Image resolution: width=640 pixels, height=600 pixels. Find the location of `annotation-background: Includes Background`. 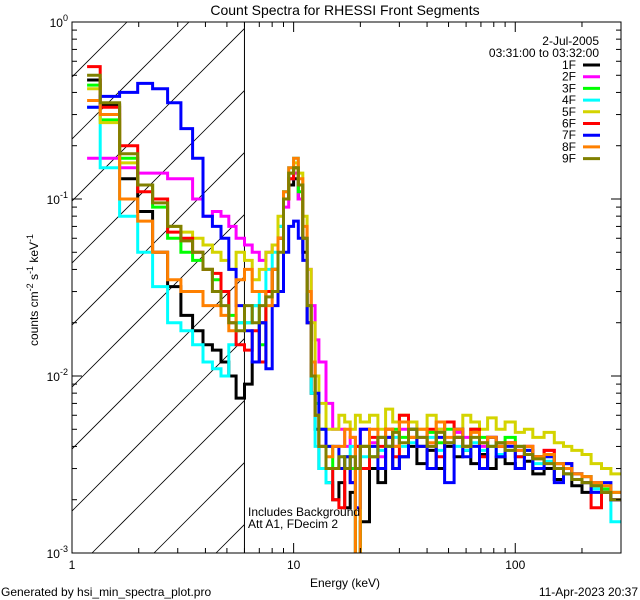

annotation-background: Includes Background is located at coordinates (304, 512).